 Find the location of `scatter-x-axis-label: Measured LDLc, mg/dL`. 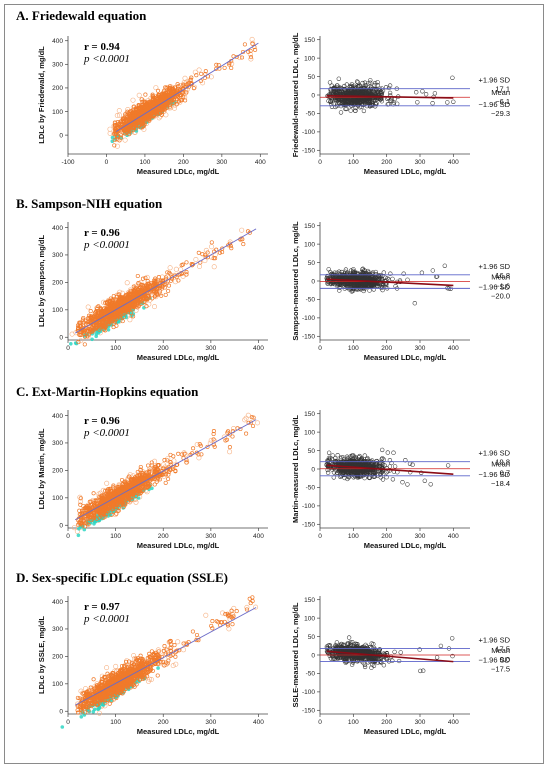

scatter-x-axis-label: Measured LDLc, mg/dL is located at coordinates (178, 171).